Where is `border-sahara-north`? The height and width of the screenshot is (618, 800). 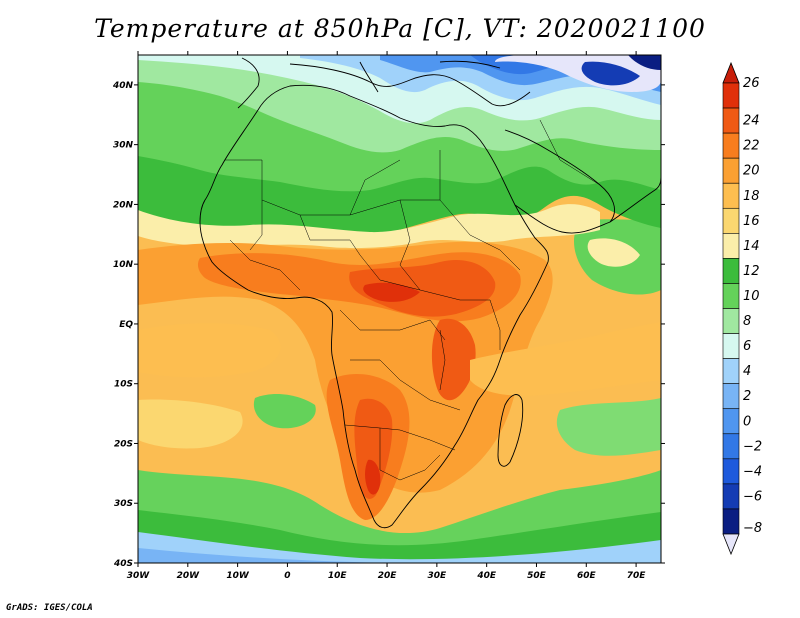
border-sahara-north is located at coordinates (333, 183).